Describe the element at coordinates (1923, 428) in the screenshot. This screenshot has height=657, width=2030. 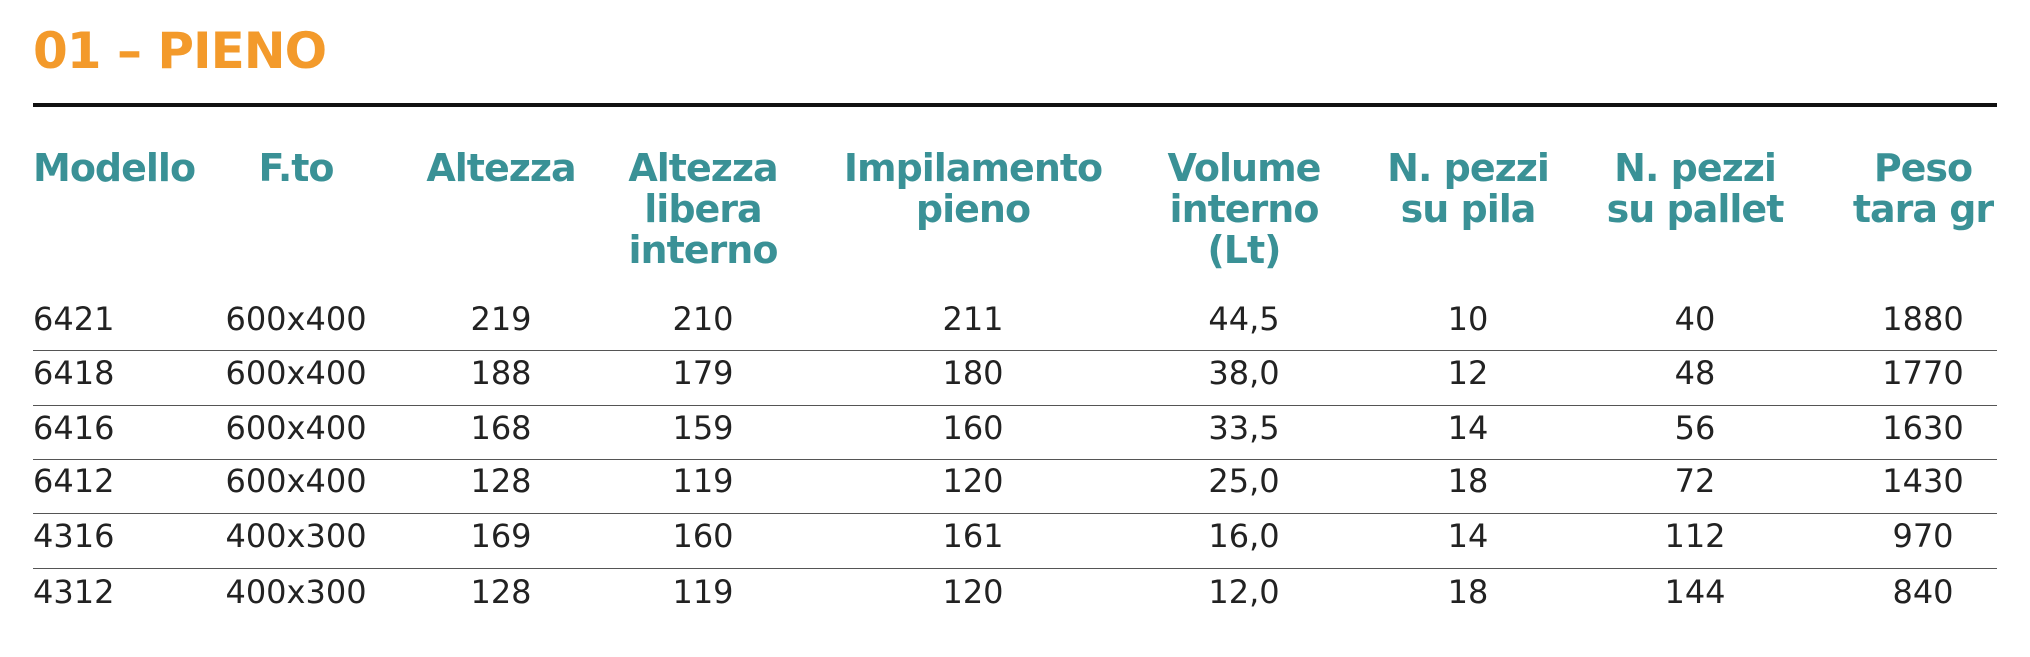
I see `cell: 1630` at that location.